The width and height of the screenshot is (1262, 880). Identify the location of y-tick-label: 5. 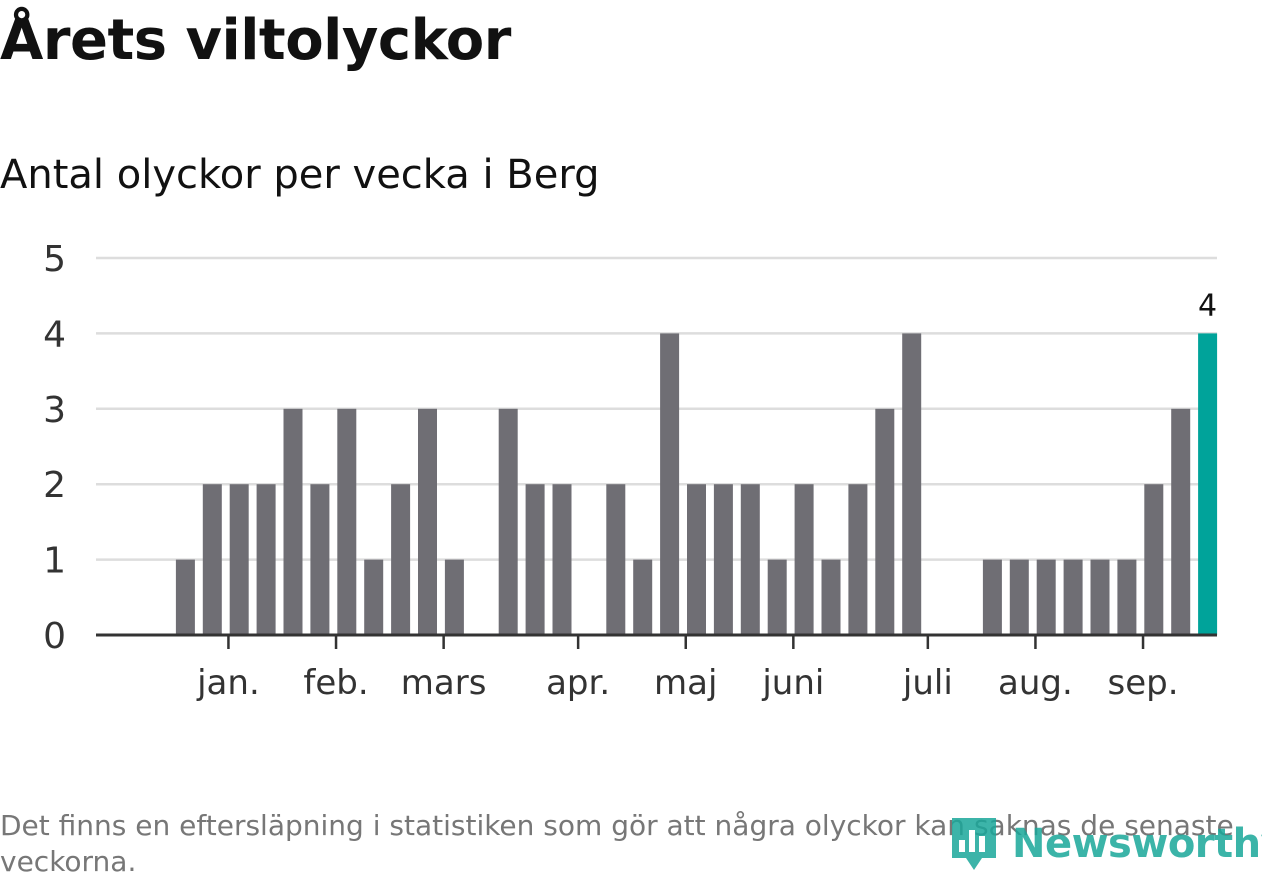
(54, 259).